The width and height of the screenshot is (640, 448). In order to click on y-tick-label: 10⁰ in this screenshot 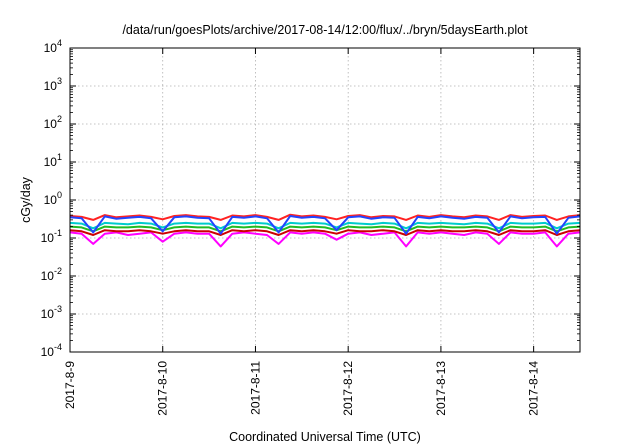, I will do `click(53, 198)`.